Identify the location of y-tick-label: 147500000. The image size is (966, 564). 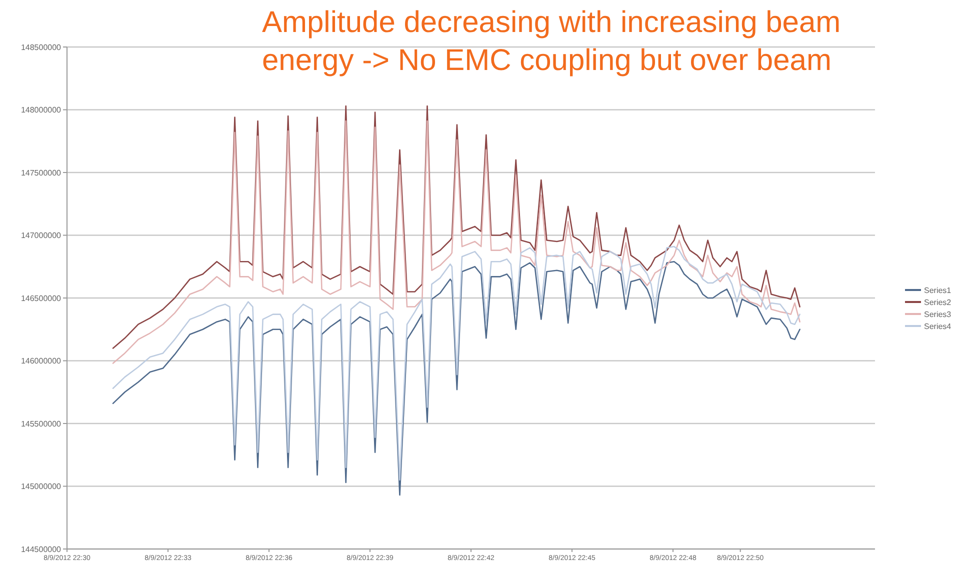
(41, 173).